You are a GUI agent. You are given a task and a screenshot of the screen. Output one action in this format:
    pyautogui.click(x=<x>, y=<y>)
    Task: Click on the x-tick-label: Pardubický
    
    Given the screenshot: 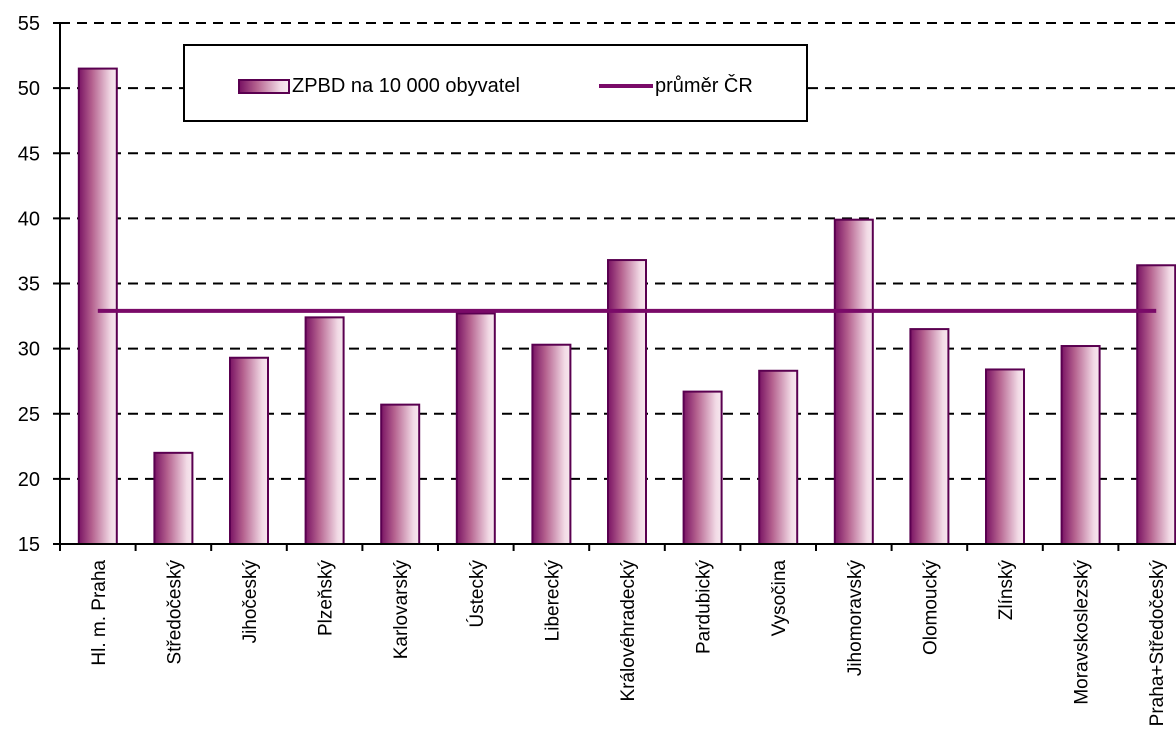 What is the action you would take?
    pyautogui.click(x=704, y=607)
    